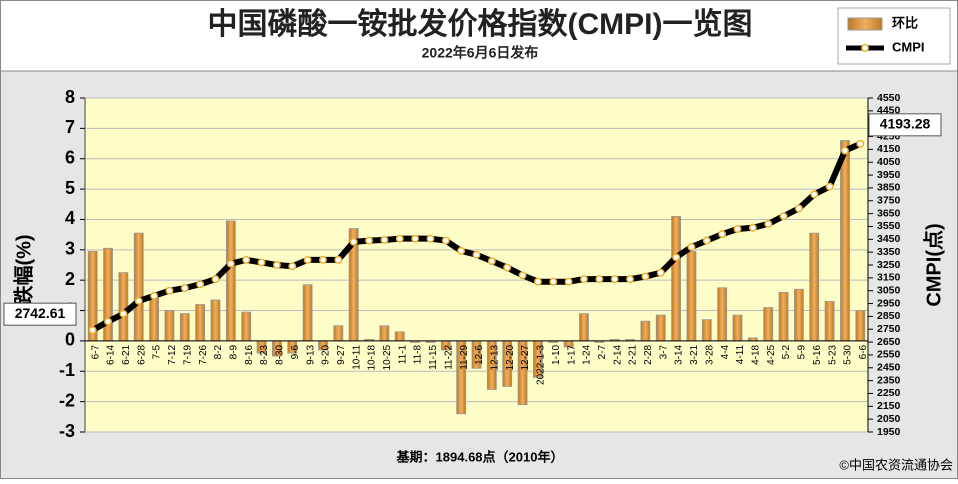  I want to click on x-tick-label: 8-9, so click(233, 351).